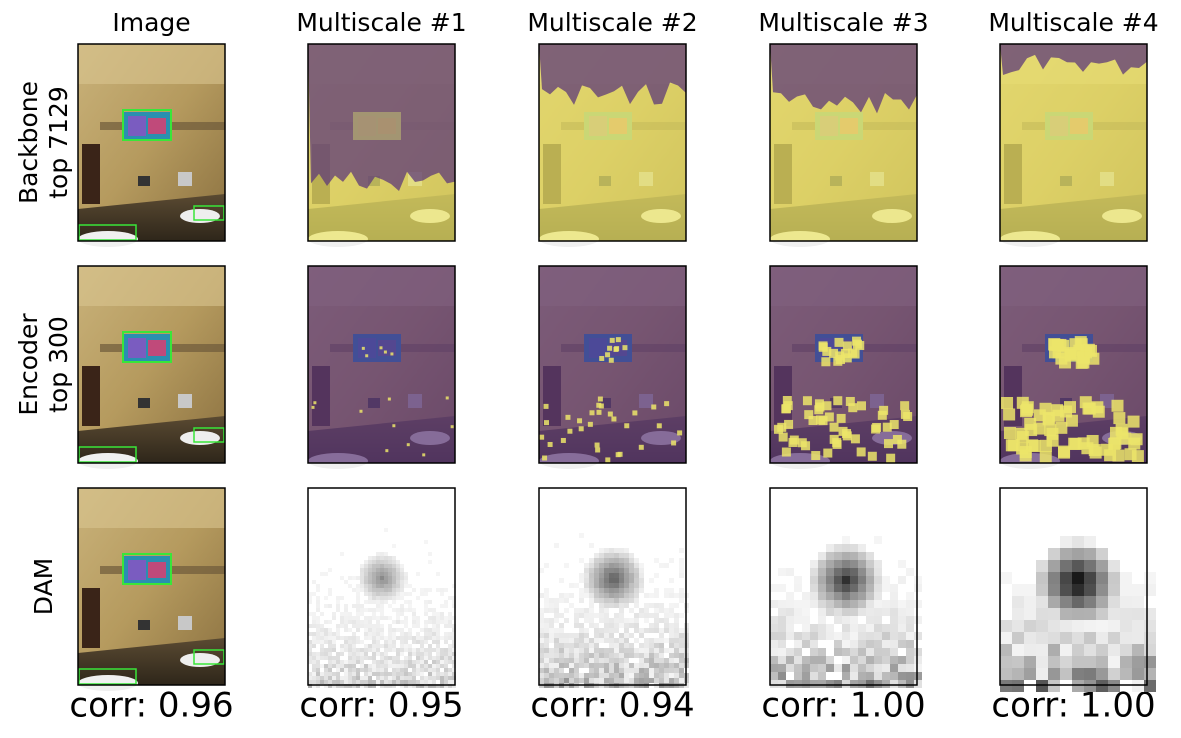 This screenshot has height=738, width=1181. What do you see at coordinates (843, 22) in the screenshot?
I see `column-header: Multiscale #3` at bounding box center [843, 22].